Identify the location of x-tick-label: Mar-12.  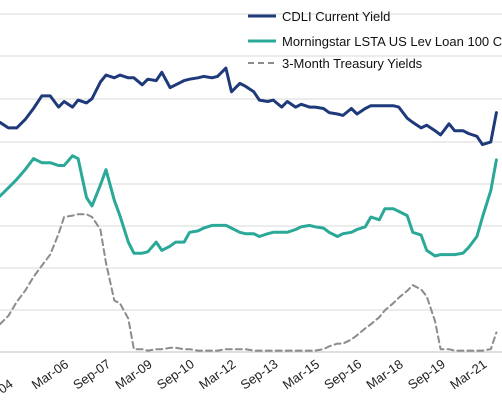
(217, 374).